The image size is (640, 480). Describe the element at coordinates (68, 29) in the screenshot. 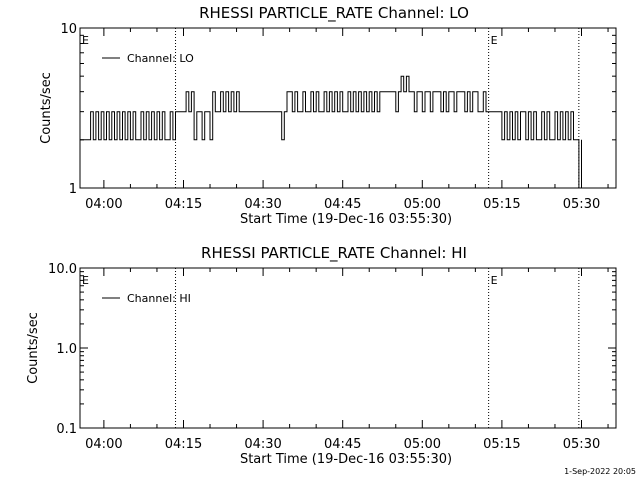

I see `y-tick-label: 10` at that location.